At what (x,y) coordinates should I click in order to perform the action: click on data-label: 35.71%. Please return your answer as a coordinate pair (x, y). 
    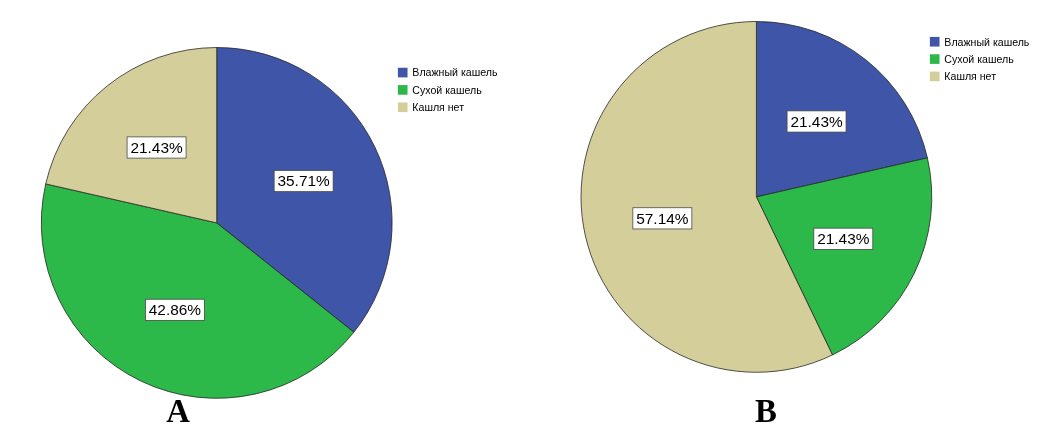
    Looking at the image, I should click on (304, 181).